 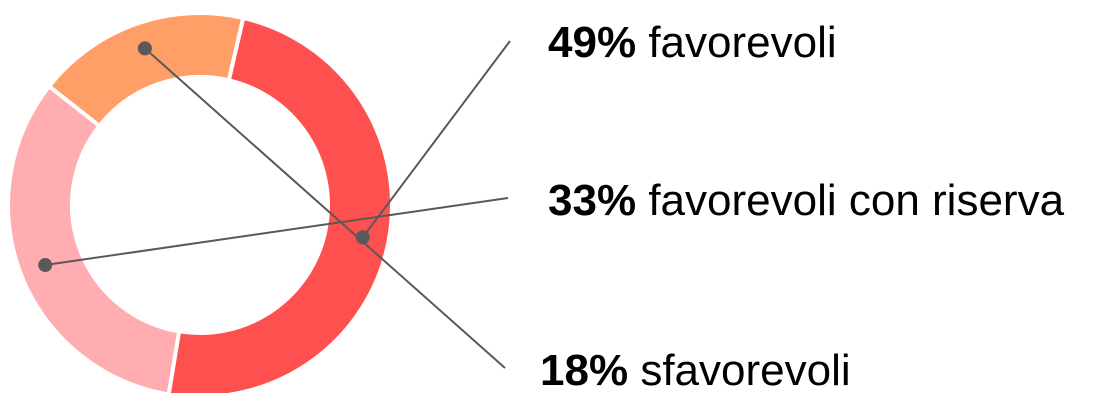 I want to click on donut-slice-sfavorevoli, so click(x=146, y=69).